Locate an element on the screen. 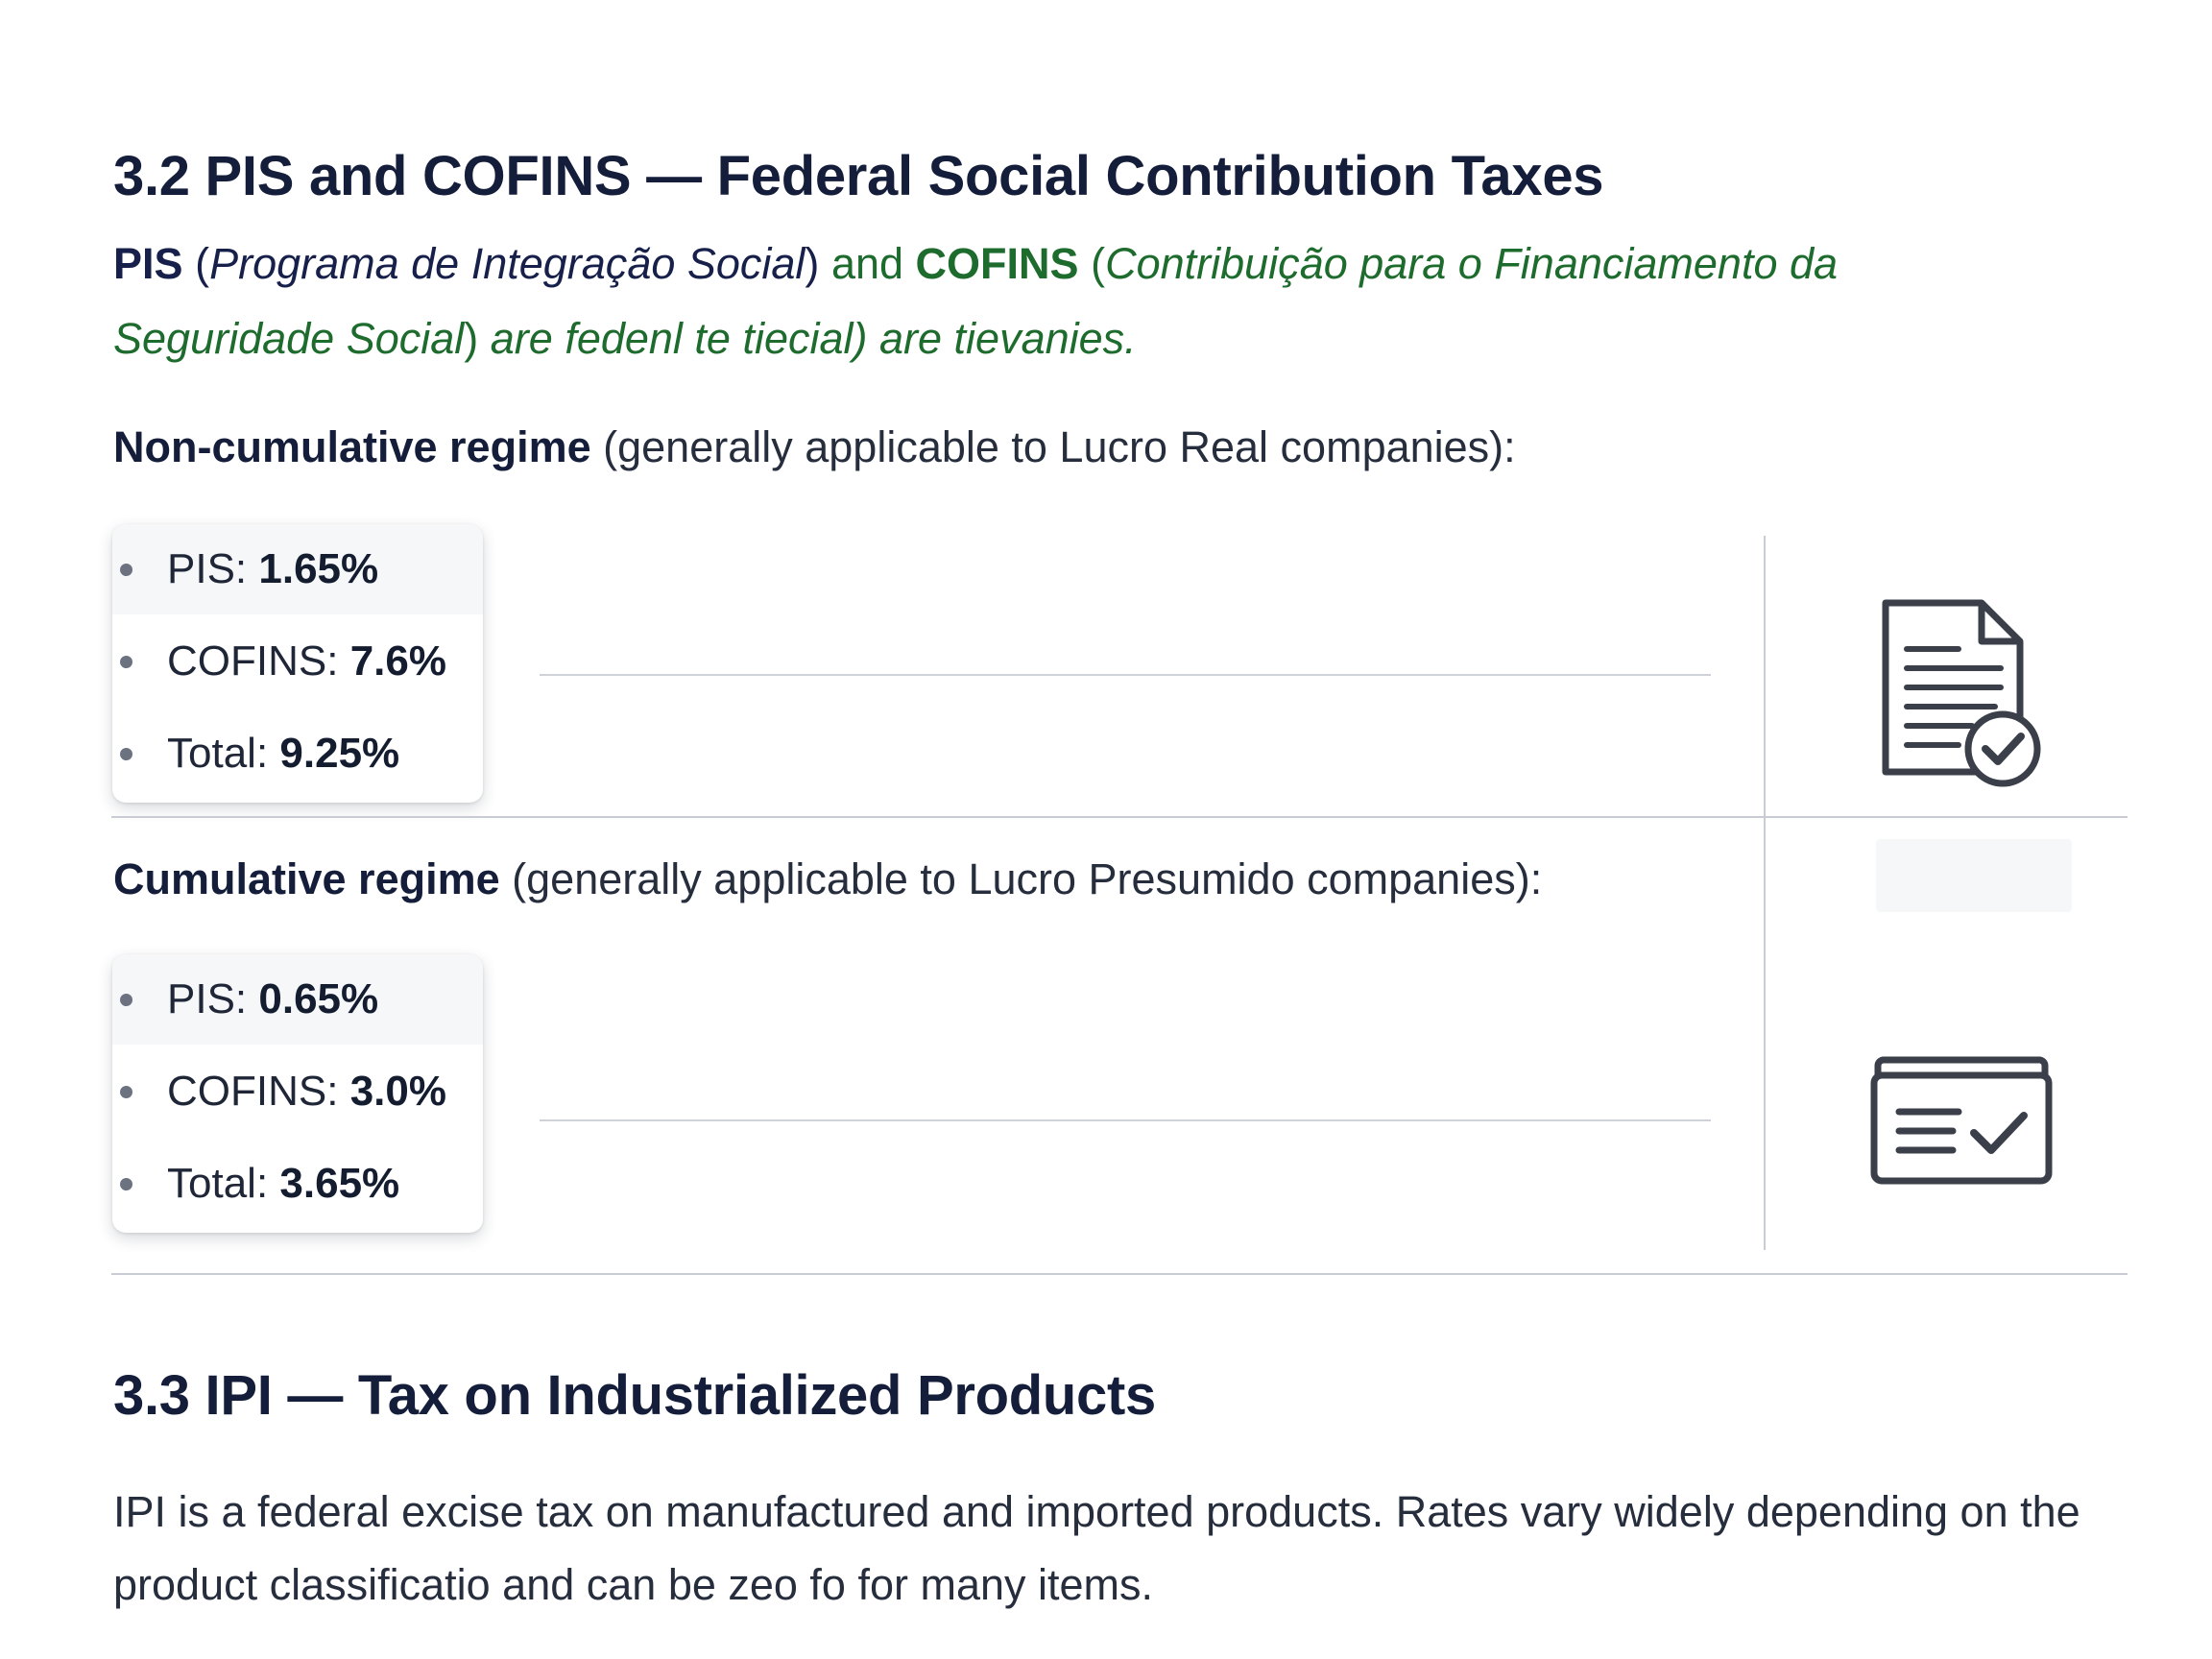  form-check-icon is located at coordinates (1961, 1120).